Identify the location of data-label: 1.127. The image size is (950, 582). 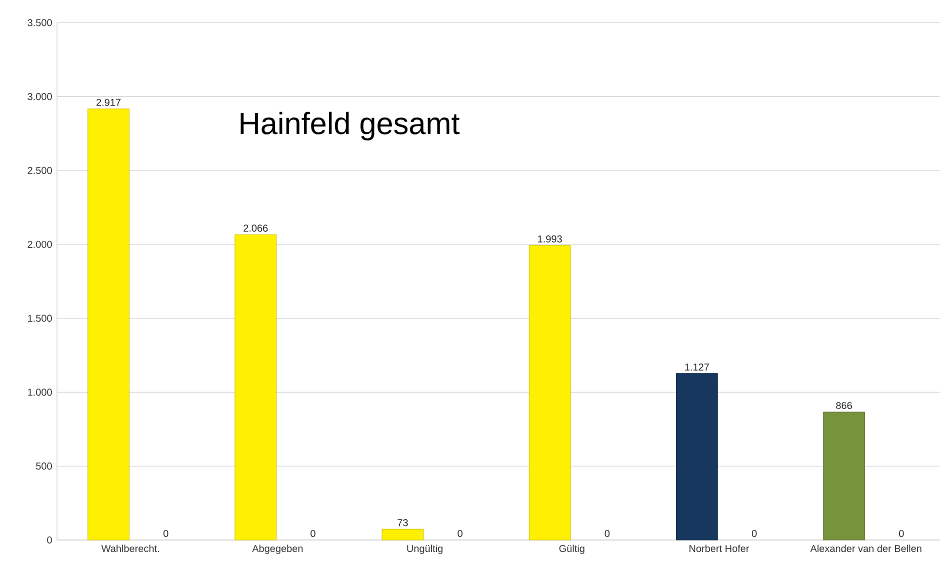
(697, 366).